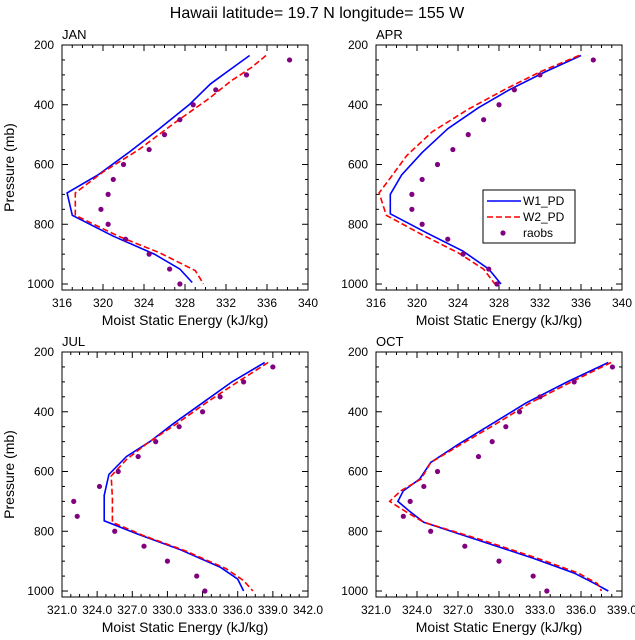 This screenshot has width=635, height=640. What do you see at coordinates (9, 167) in the screenshot?
I see `y-axis-label: Pressure (mb)` at bounding box center [9, 167].